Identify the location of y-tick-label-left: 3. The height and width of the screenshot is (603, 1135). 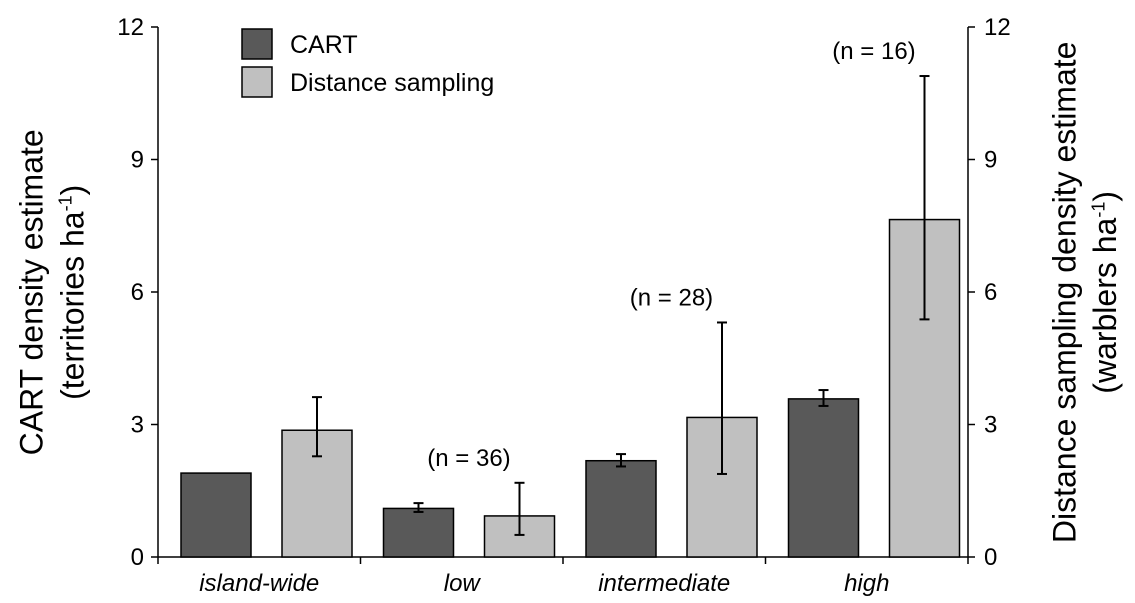
(137, 425).